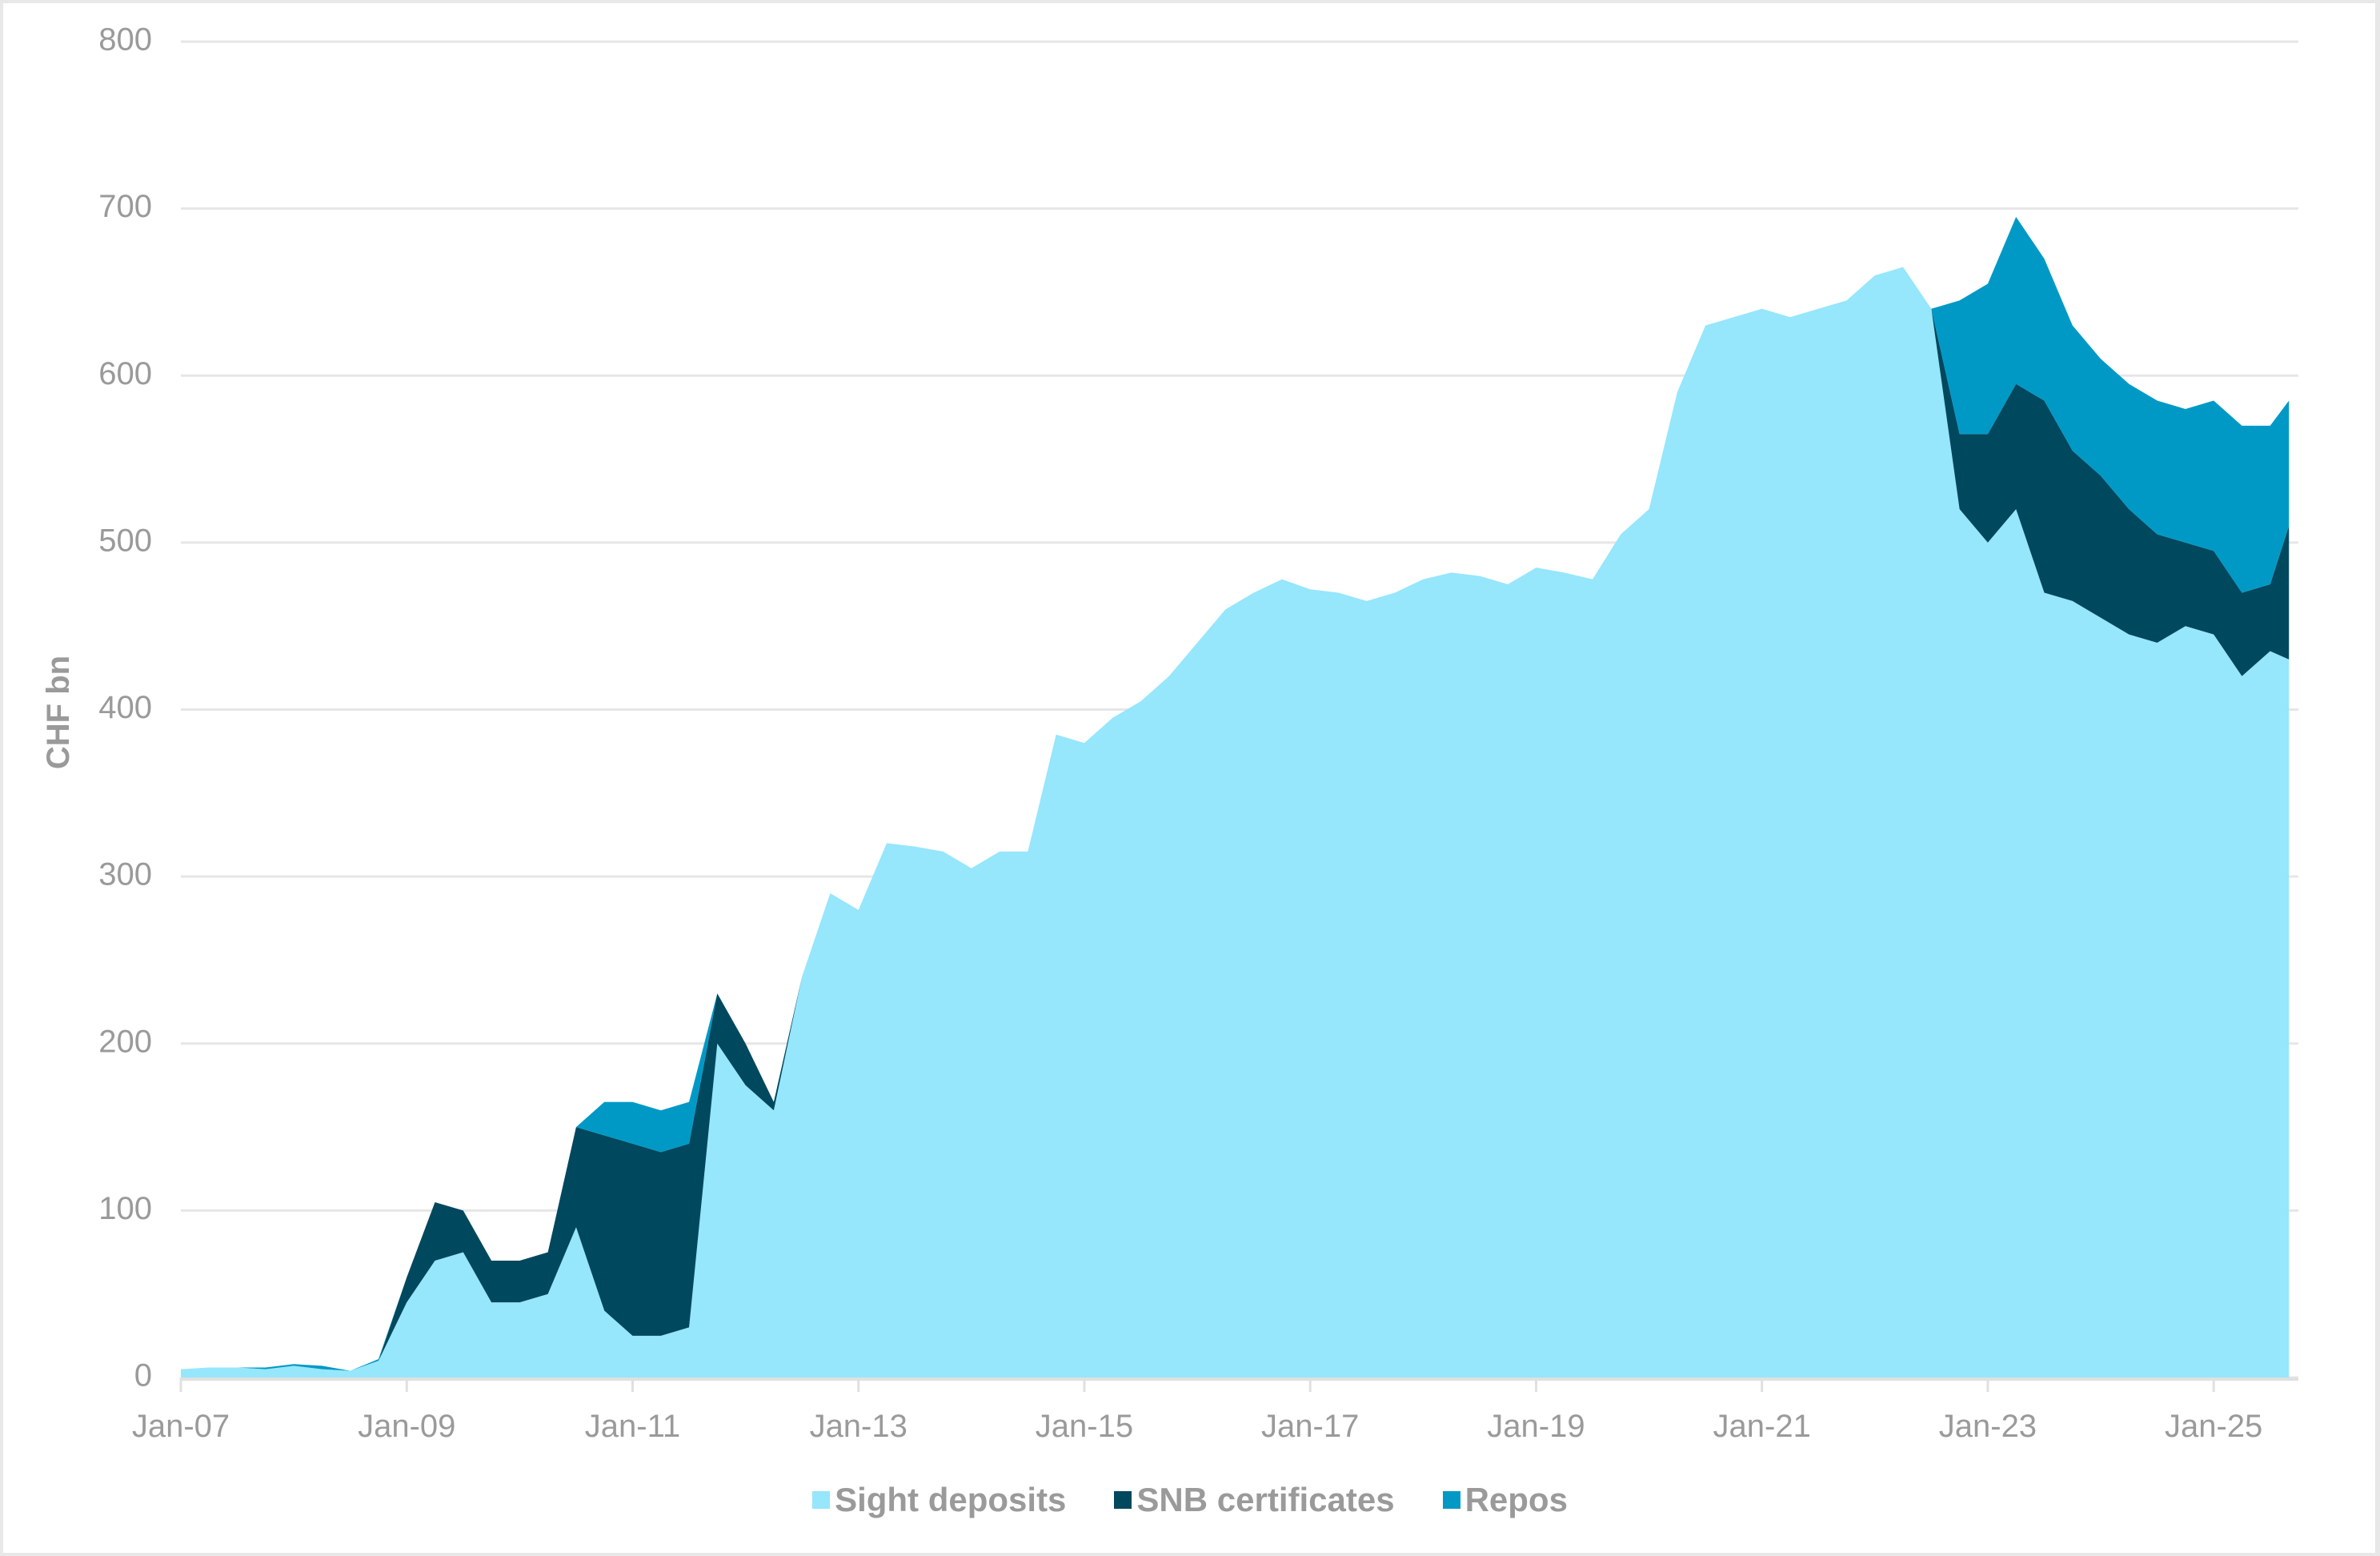 The height and width of the screenshot is (1556, 2380). I want to click on x-tick-label: Jan-07, so click(181, 1426).